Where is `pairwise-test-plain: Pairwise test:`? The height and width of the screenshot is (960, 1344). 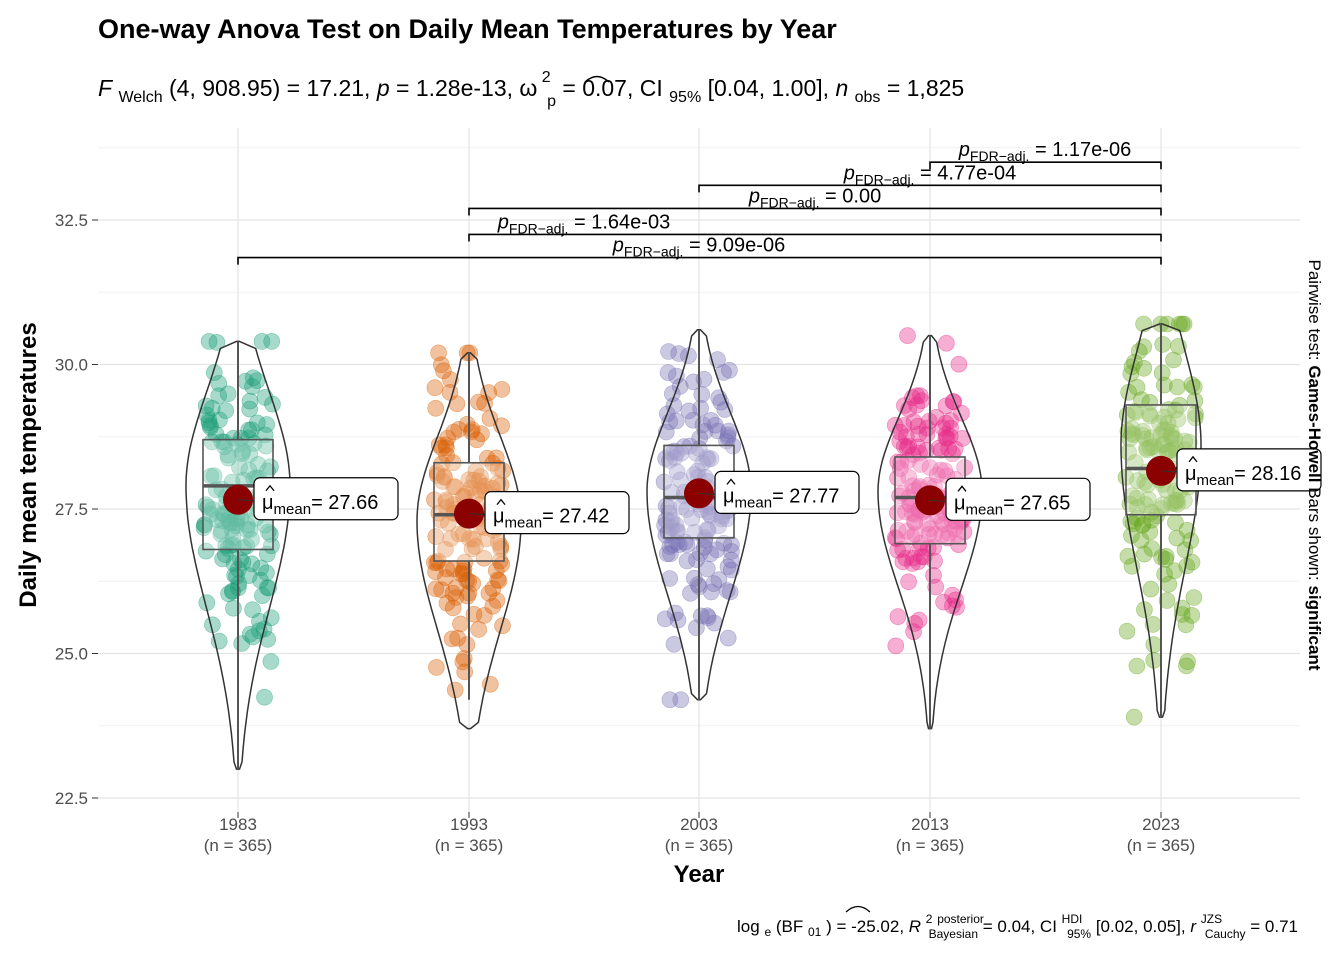 pairwise-test-plain: Pairwise test: is located at coordinates (1314, 313).